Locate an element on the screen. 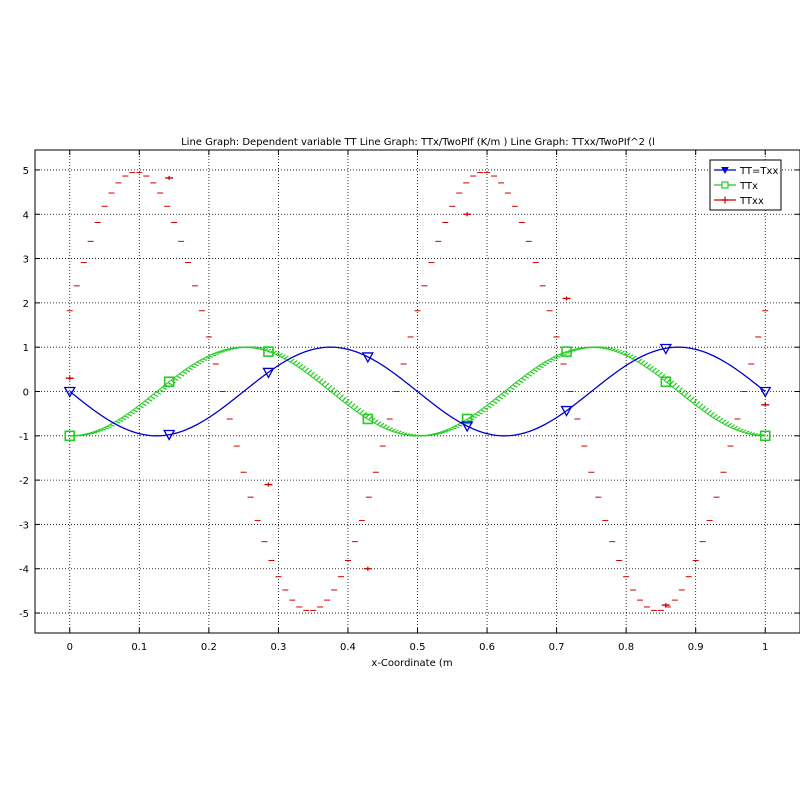 Image resolution: width=800 pixels, height=800 pixels. x-tick-label: 0.9 is located at coordinates (696, 647).